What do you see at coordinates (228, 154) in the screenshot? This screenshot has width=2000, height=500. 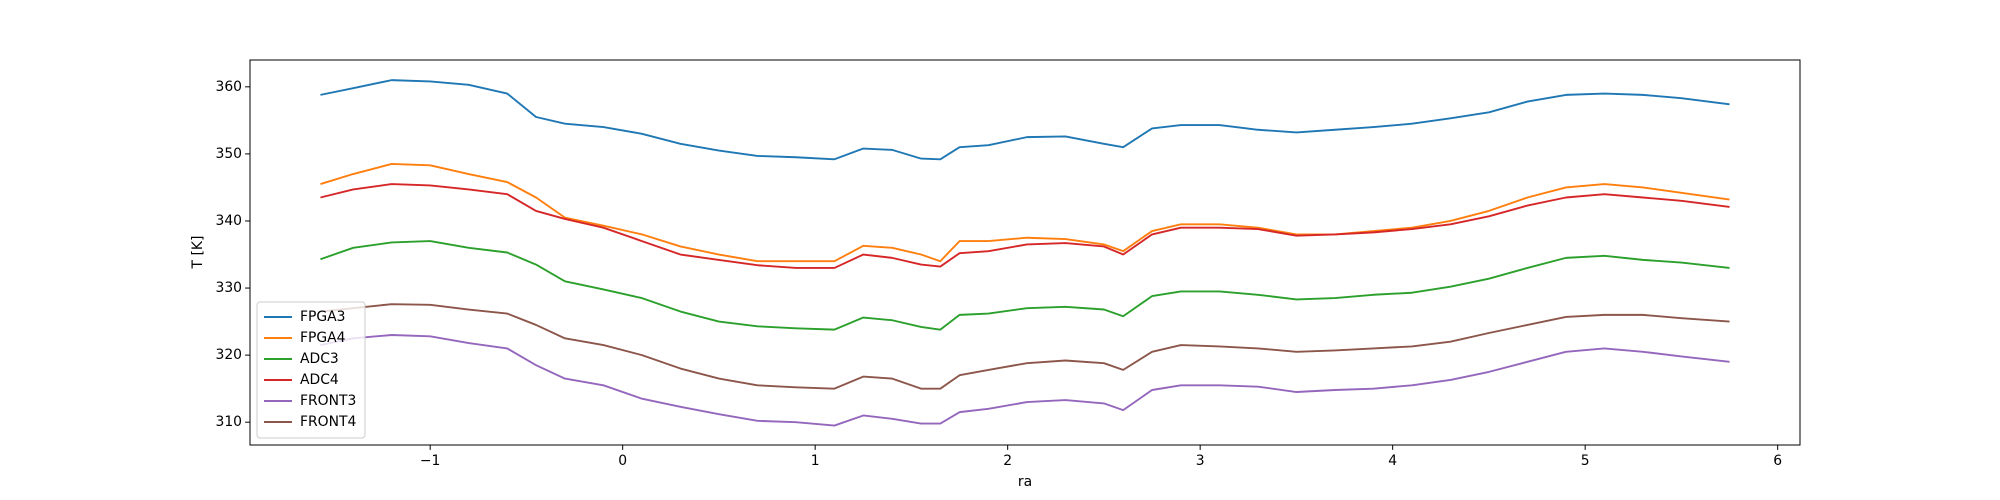 I see `y-tick-label: 350` at bounding box center [228, 154].